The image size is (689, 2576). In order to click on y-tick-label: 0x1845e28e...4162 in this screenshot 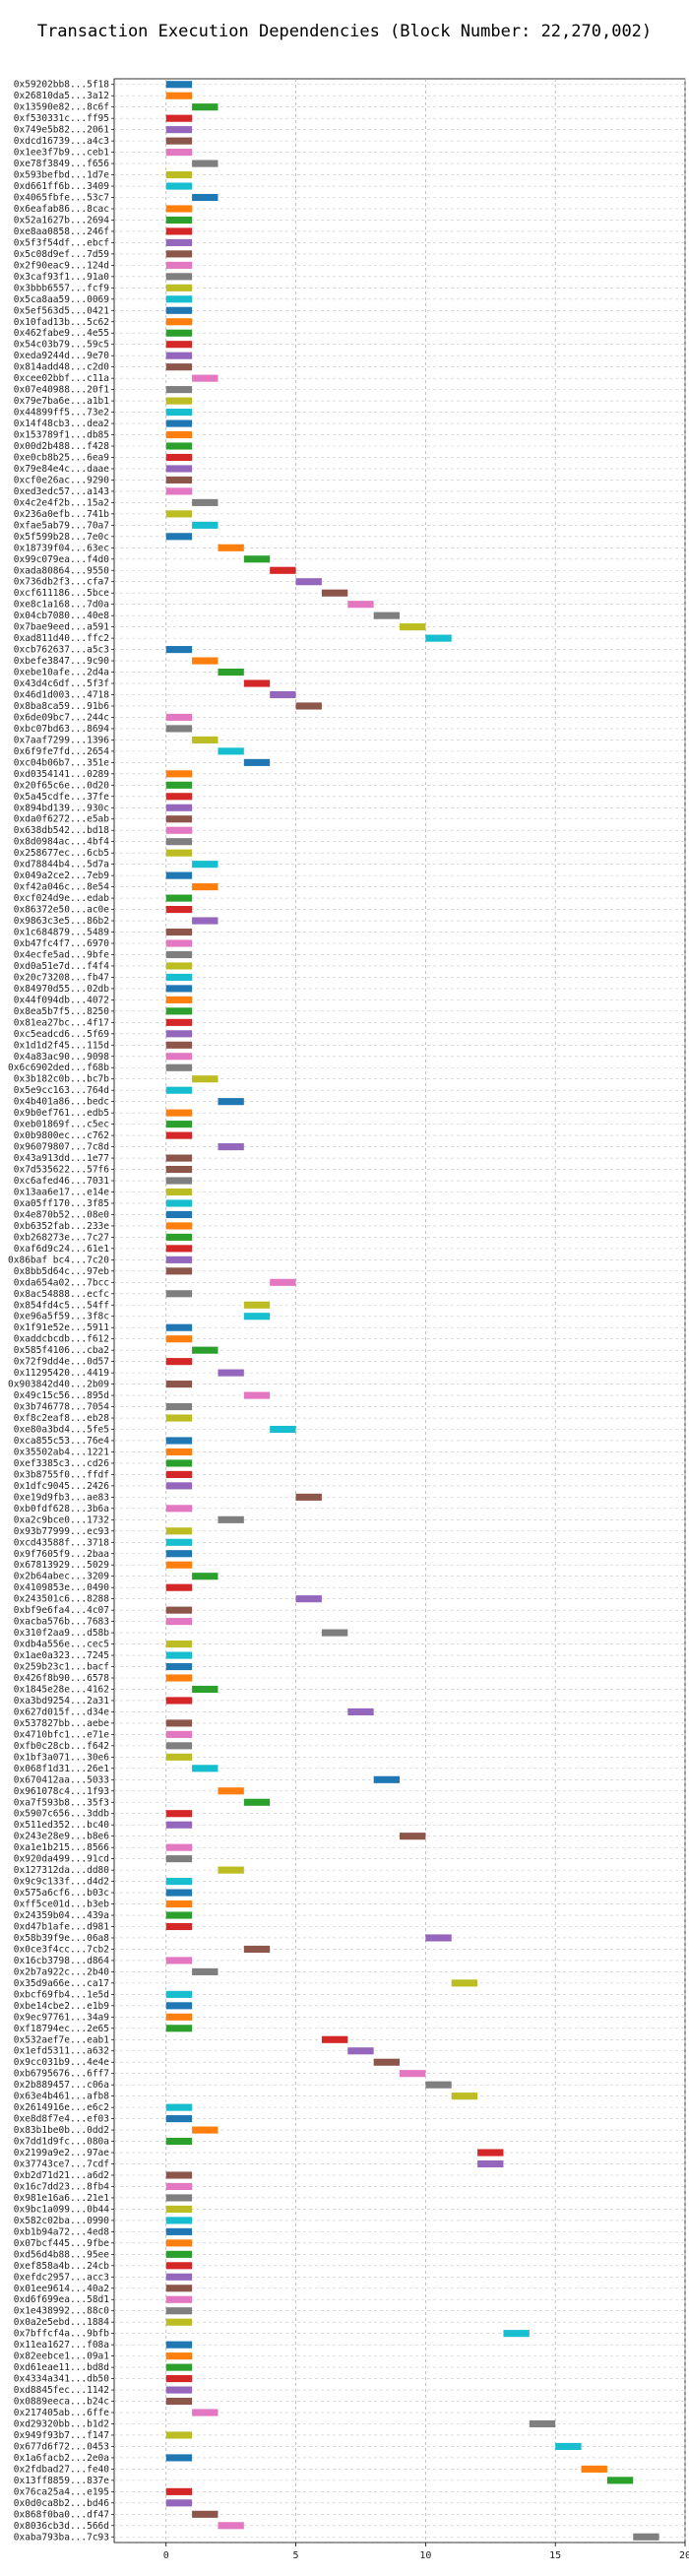, I will do `click(62, 1689)`.